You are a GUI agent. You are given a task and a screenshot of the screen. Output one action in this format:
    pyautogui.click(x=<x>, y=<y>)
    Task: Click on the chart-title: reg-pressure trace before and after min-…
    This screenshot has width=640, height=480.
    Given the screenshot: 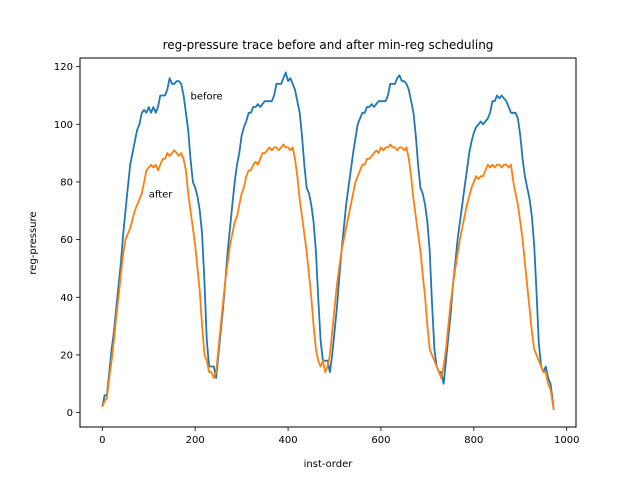 What is the action you would take?
    pyautogui.click(x=328, y=45)
    